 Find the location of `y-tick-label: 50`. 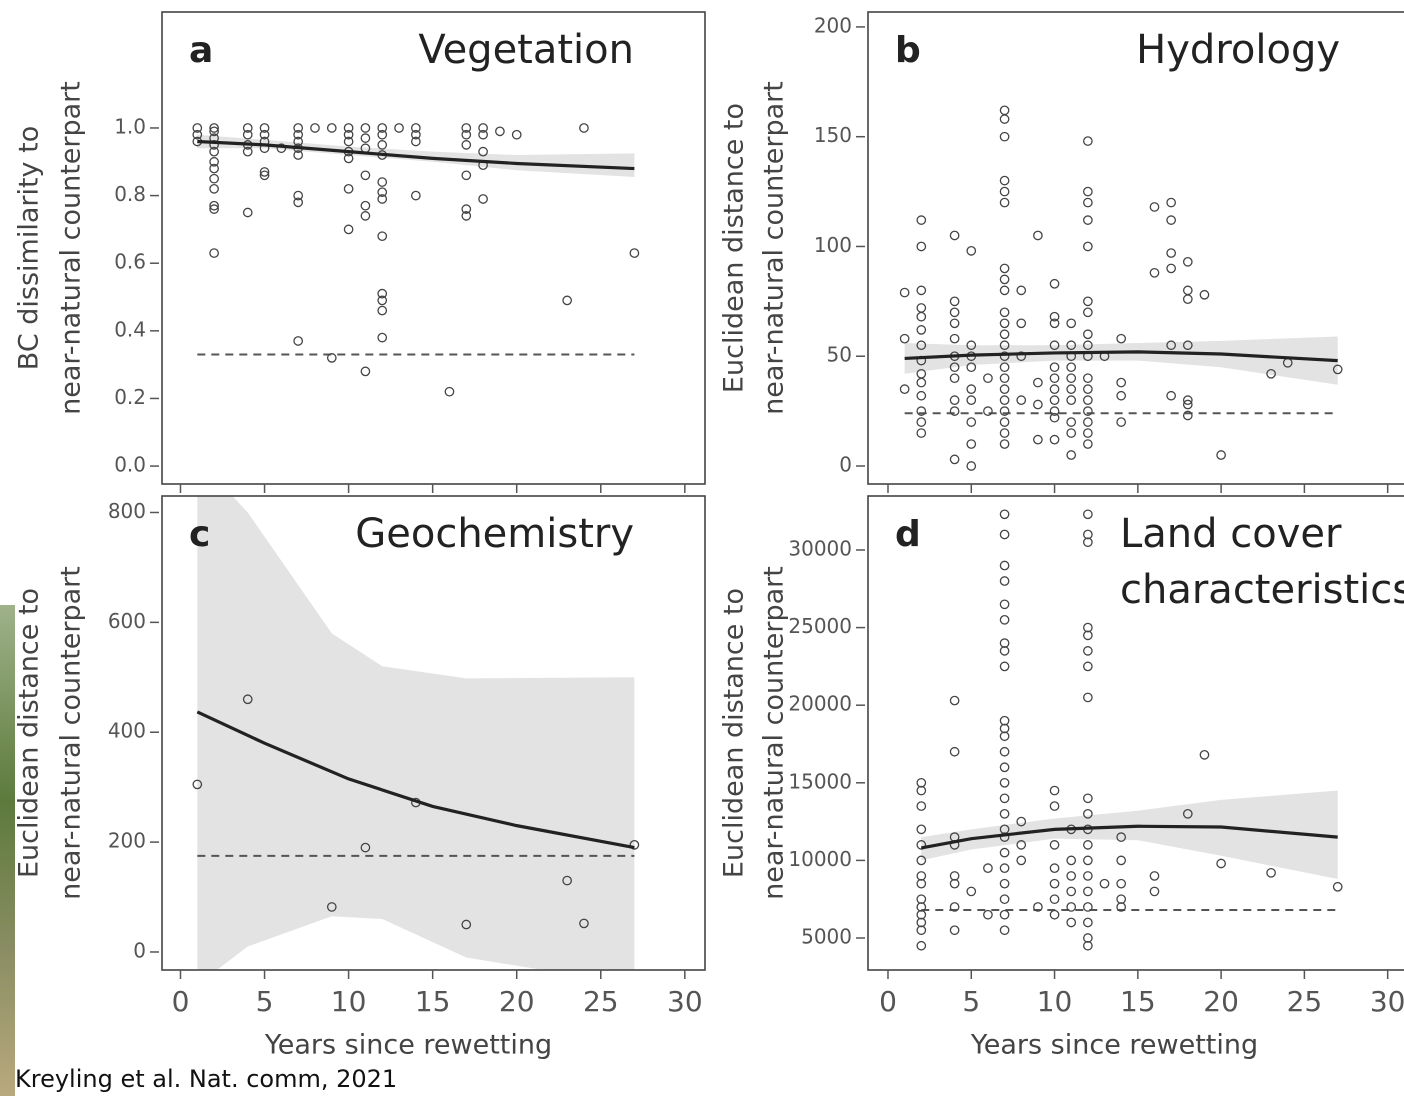

y-tick-label: 50 is located at coordinates (839, 355).